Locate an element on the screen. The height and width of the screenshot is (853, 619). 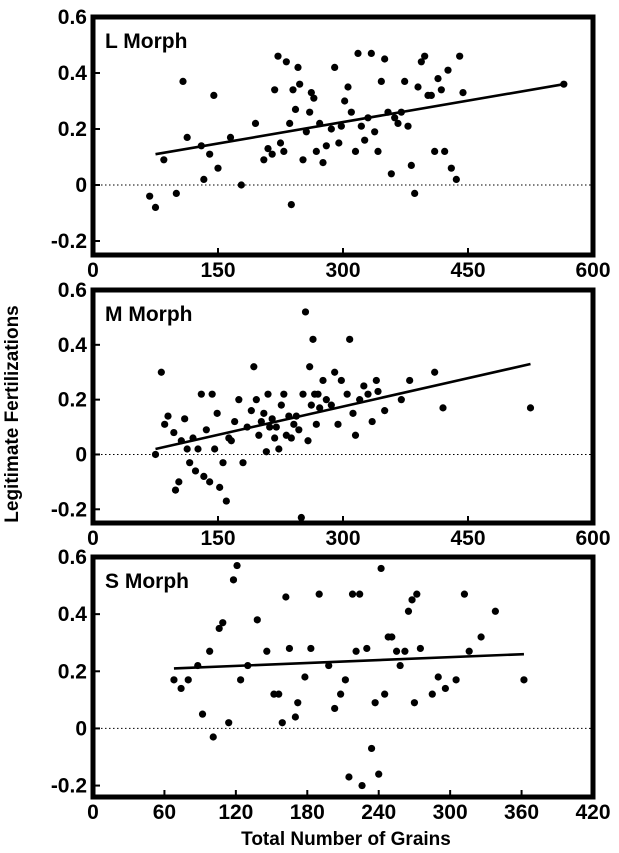
x-tick-label: 450 is located at coordinates (467, 538).